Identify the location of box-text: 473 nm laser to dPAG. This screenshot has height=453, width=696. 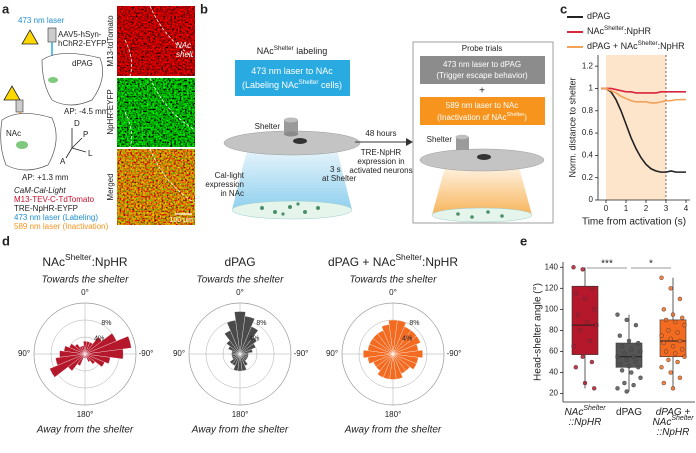
(482, 64).